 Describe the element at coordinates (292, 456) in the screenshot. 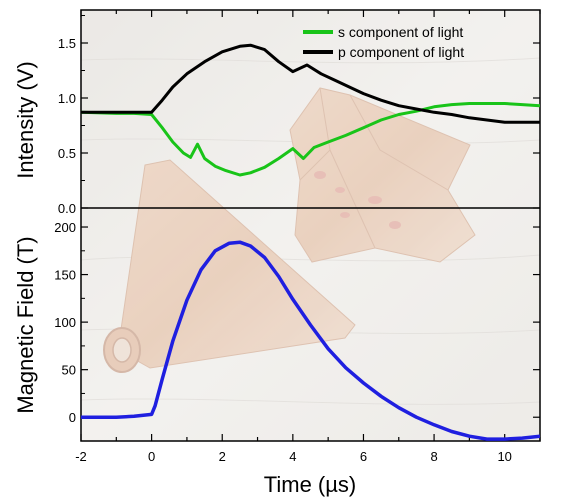

I see `x-tick-label: 4` at that location.